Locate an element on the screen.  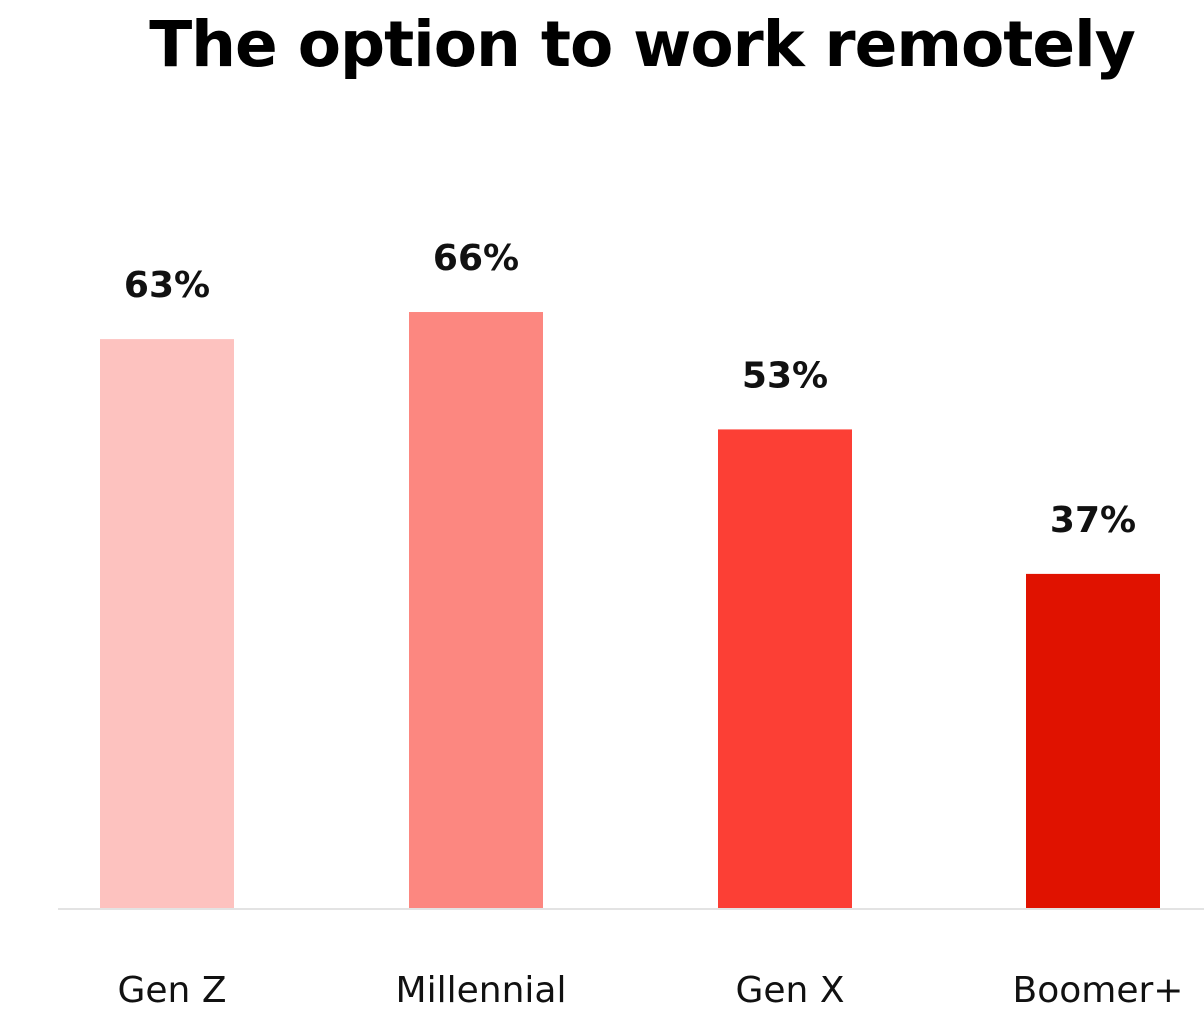
bar-gen-z is located at coordinates (167, 623).